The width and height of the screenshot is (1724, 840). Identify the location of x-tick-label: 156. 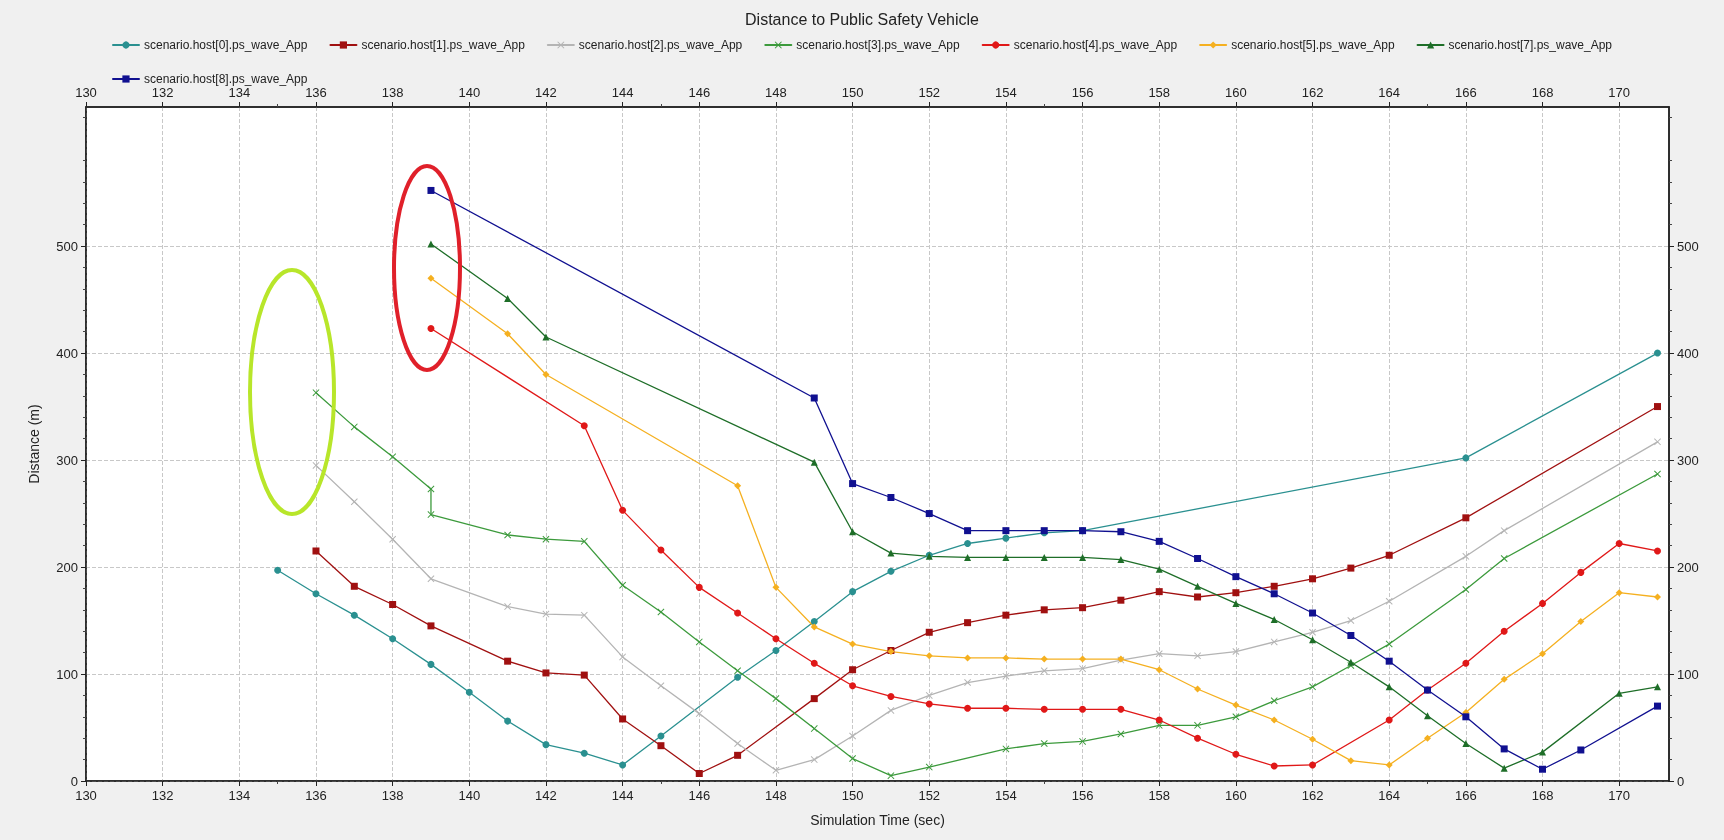
(1082, 795).